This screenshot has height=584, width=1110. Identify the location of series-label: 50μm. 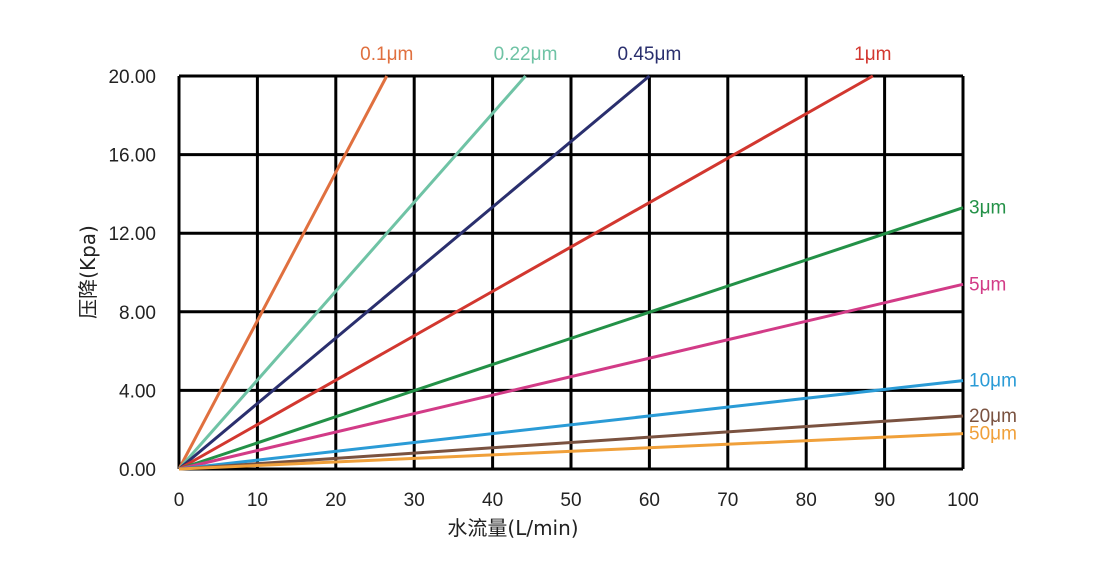
(993, 434).